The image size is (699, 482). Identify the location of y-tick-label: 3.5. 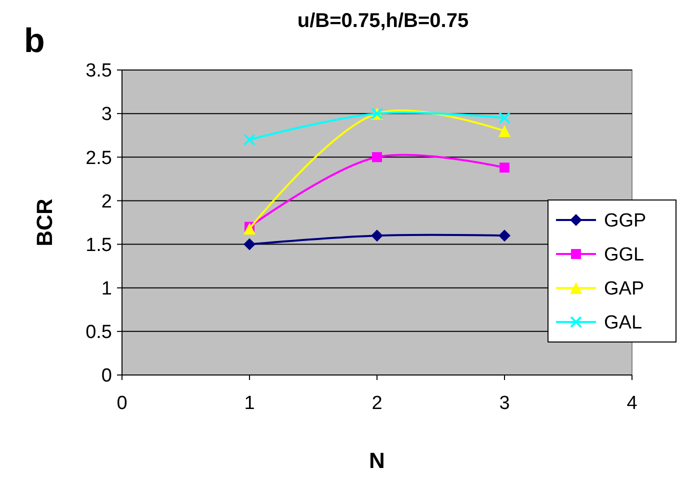
(99, 71).